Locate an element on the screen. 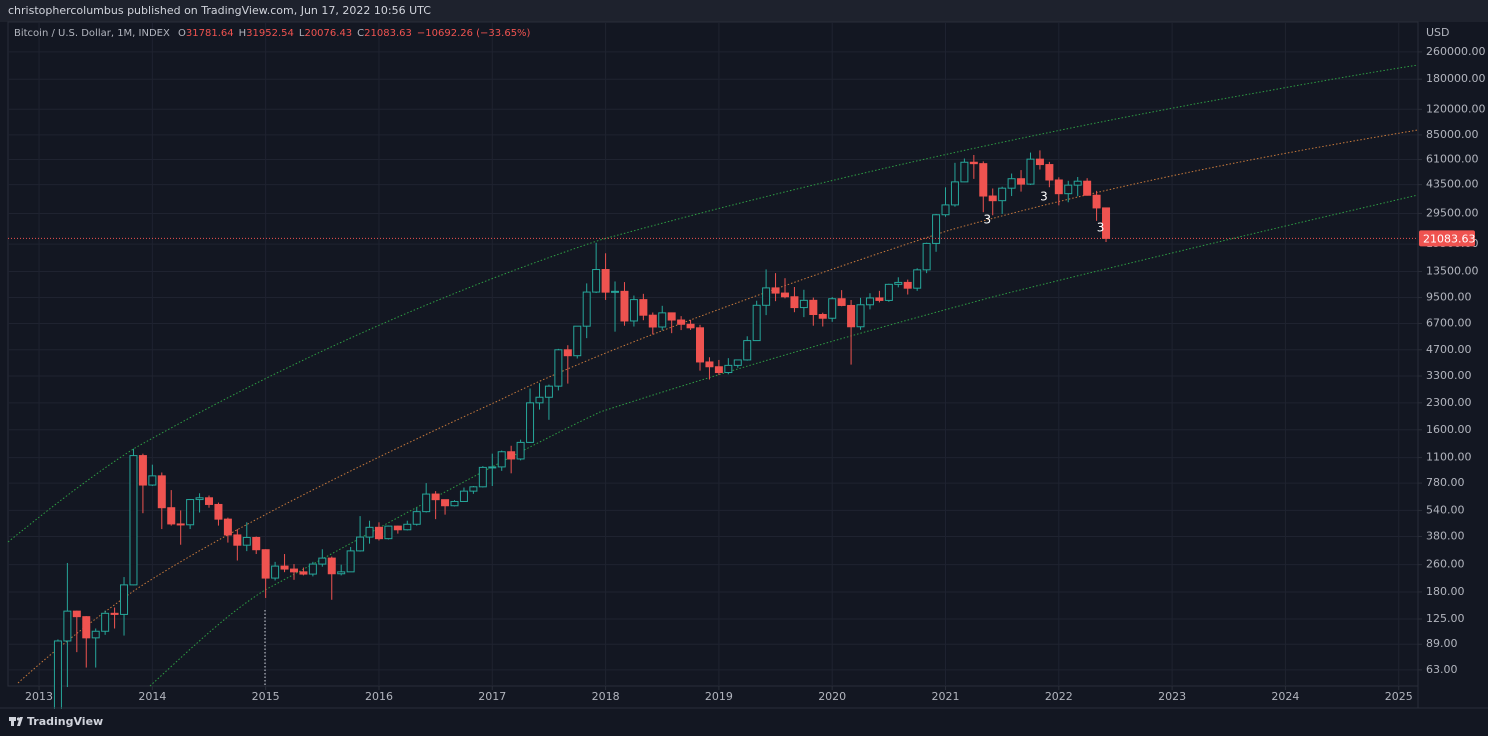 This screenshot has width=1488, height=736. top-bar is located at coordinates (744, 11).